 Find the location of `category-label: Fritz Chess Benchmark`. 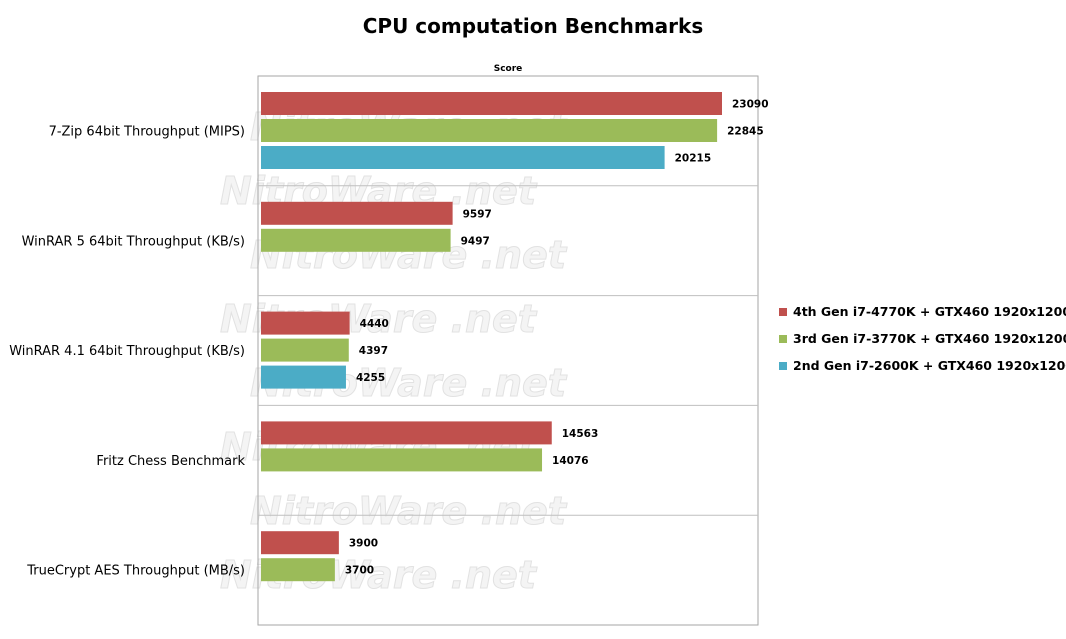

category-label: Fritz Chess Benchmark is located at coordinates (170, 461).